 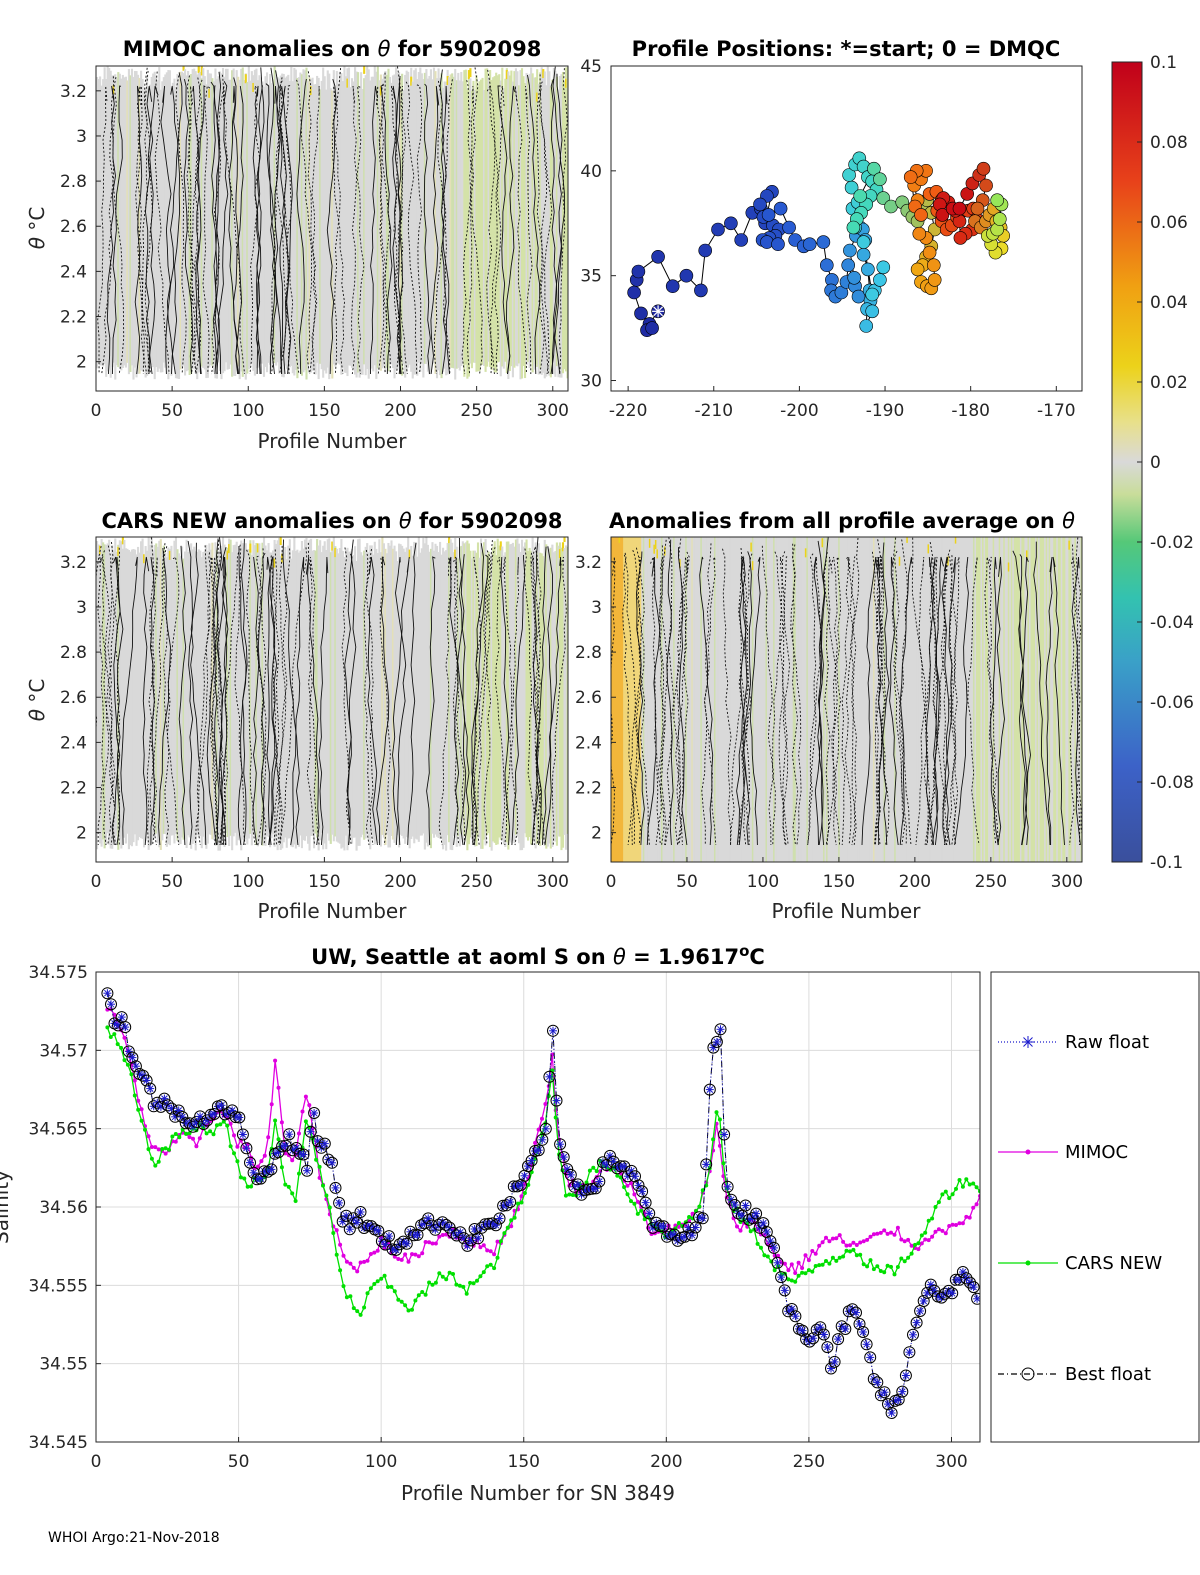 What do you see at coordinates (591, 277) in the screenshot?
I see `y-tick-label: 35` at bounding box center [591, 277].